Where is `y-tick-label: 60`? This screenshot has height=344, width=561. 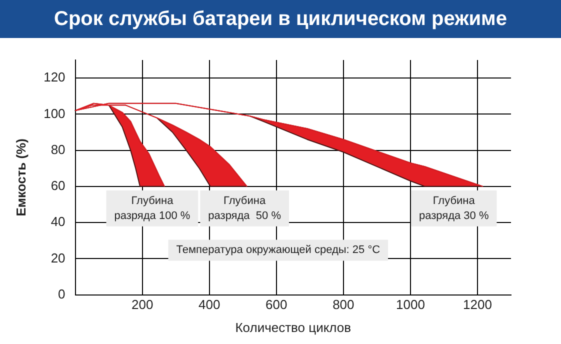 y-tick-label: 60 is located at coordinates (58, 186).